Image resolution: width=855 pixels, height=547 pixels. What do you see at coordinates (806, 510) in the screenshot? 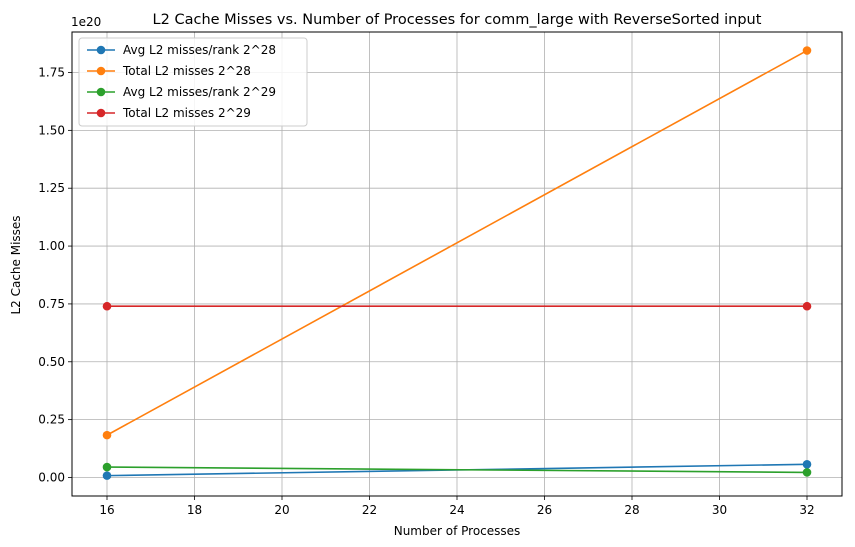
I see `x-tick-label: 32` at bounding box center [806, 510].